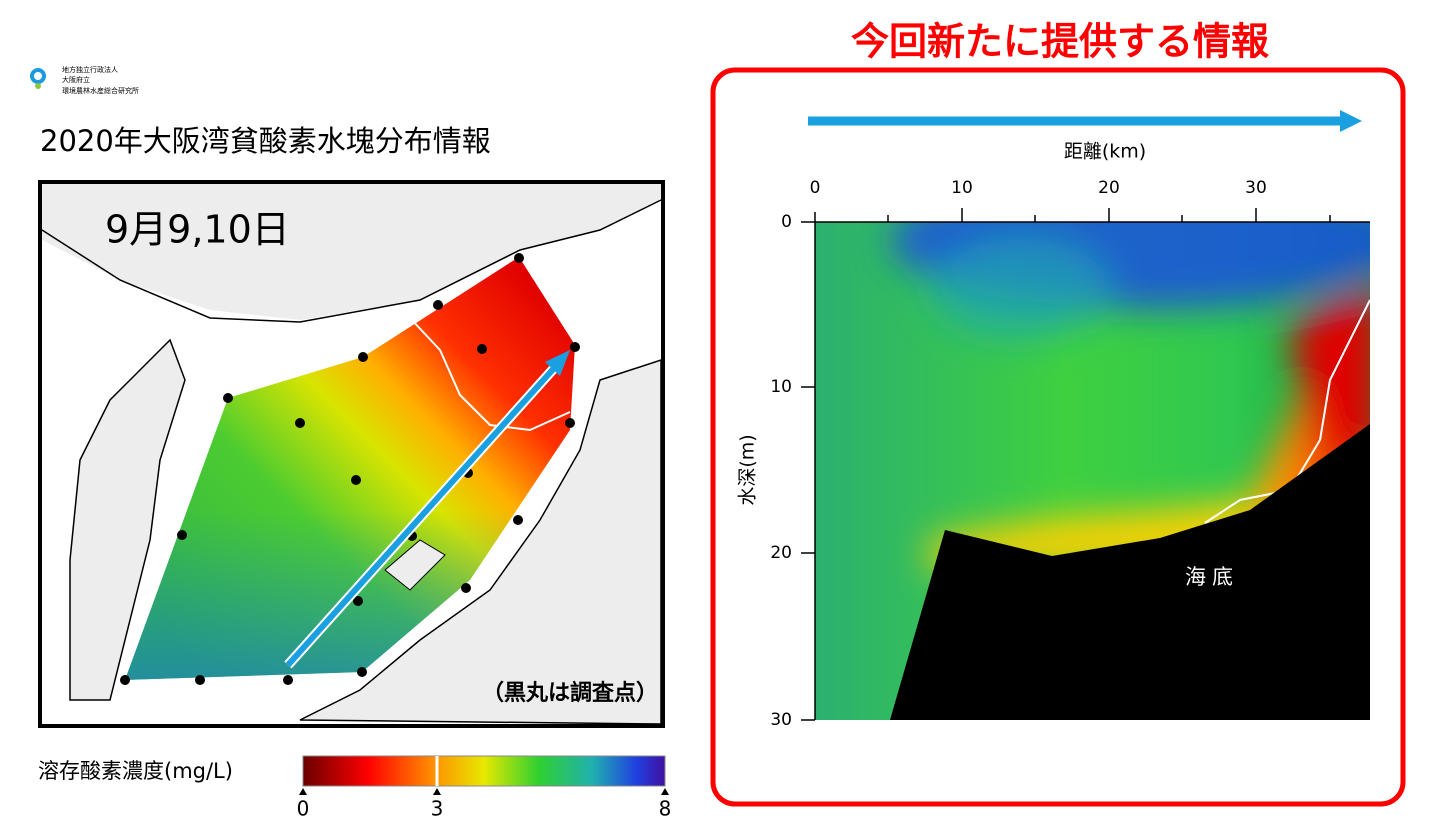 The height and width of the screenshot is (832, 1429). I want to click on logo-line: 環境農林水産総合研究所, so click(100, 90).